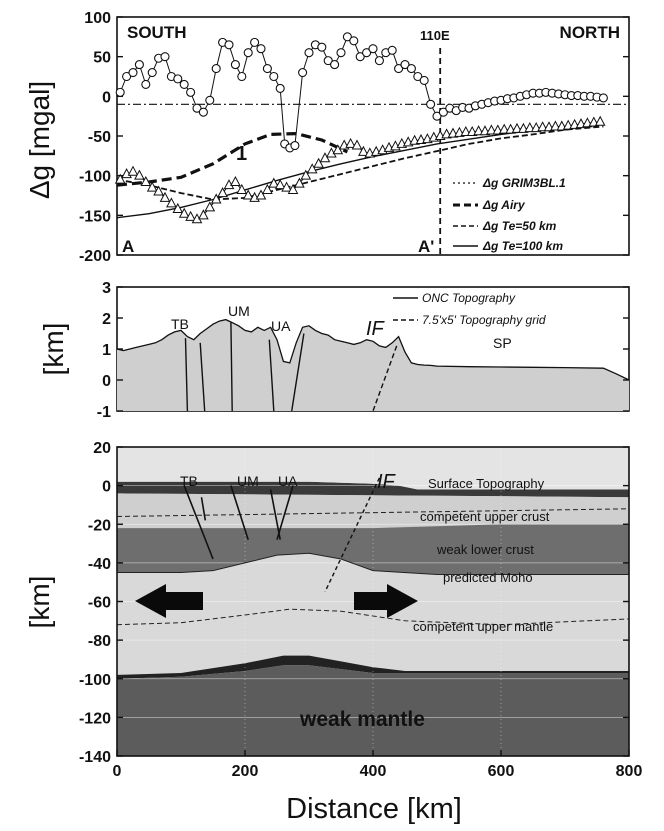  Describe the element at coordinates (102, 58) in the screenshot. I see `0-ytick-label: 50` at that location.